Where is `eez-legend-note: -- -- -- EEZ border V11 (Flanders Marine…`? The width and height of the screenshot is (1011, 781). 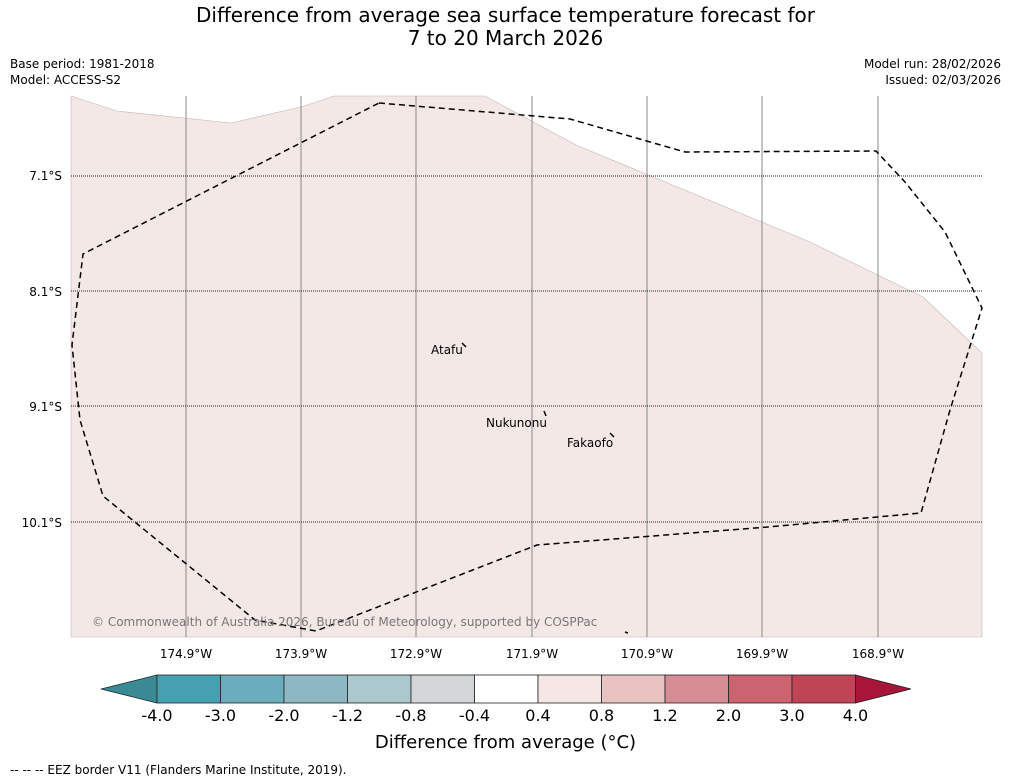
eez-legend-note: -- -- -- EEZ border V11 (Flanders Marine… is located at coordinates (178, 770).